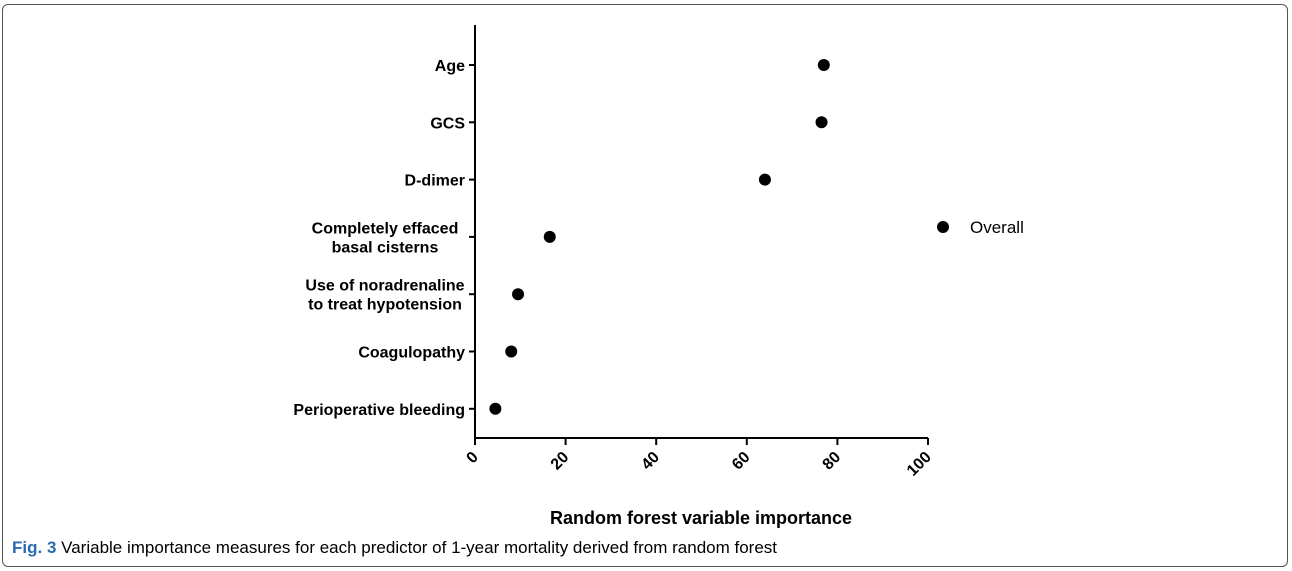  Describe the element at coordinates (411, 353) in the screenshot. I see `category-label: Coagulopathy` at that location.